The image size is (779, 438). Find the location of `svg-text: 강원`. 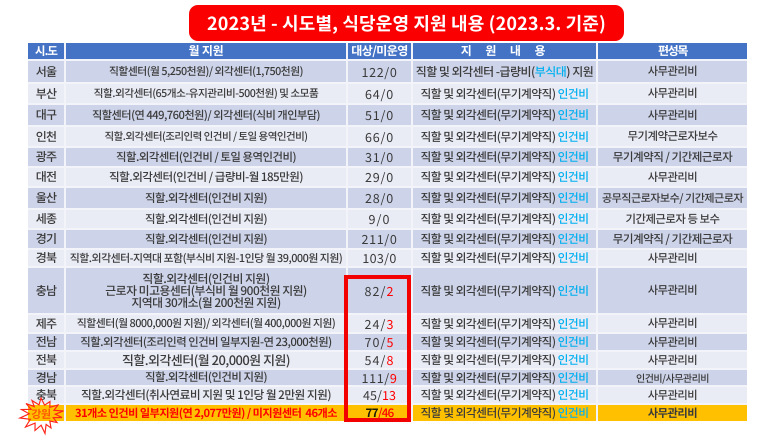

svg-text: 강원 is located at coordinates (41, 414).